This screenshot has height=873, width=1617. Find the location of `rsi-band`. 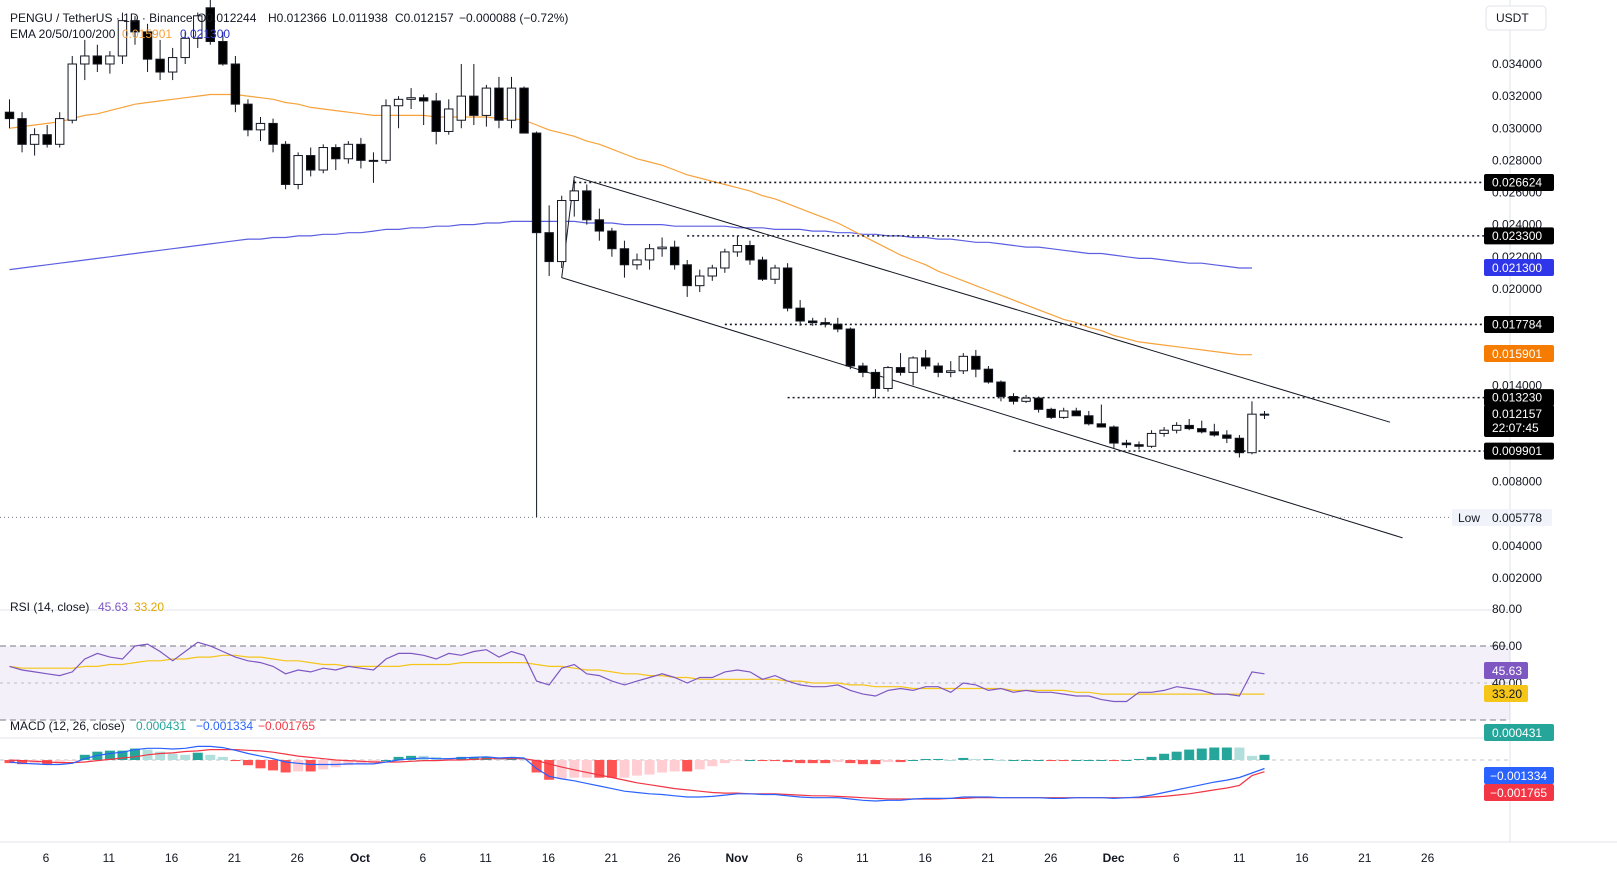

rsi-band is located at coordinates (755, 683).